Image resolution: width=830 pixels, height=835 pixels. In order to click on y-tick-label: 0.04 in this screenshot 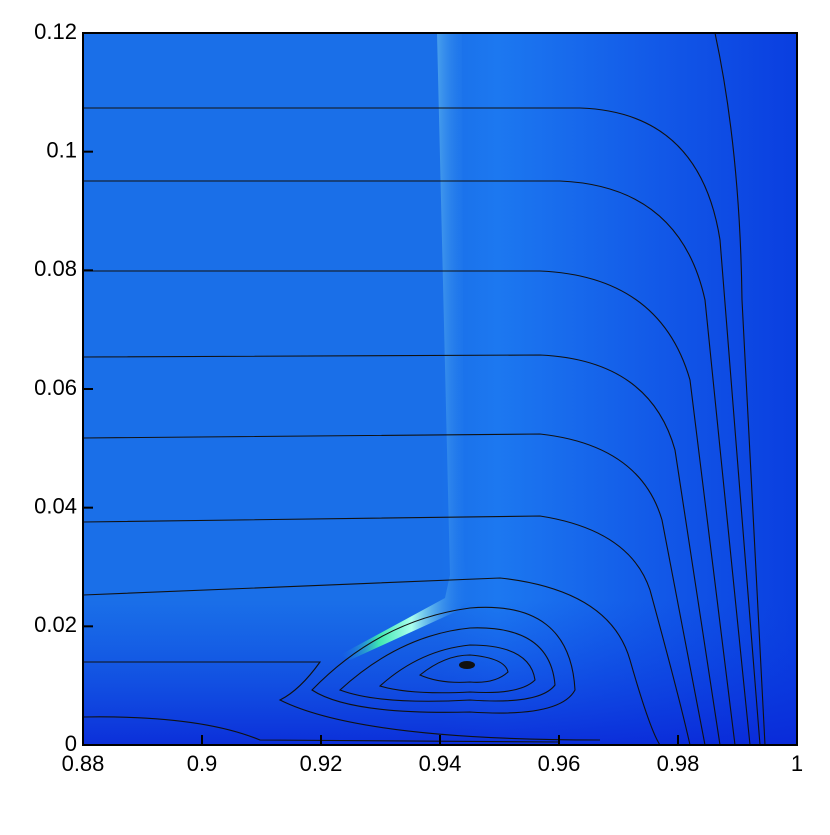, I will do `click(55, 505)`.